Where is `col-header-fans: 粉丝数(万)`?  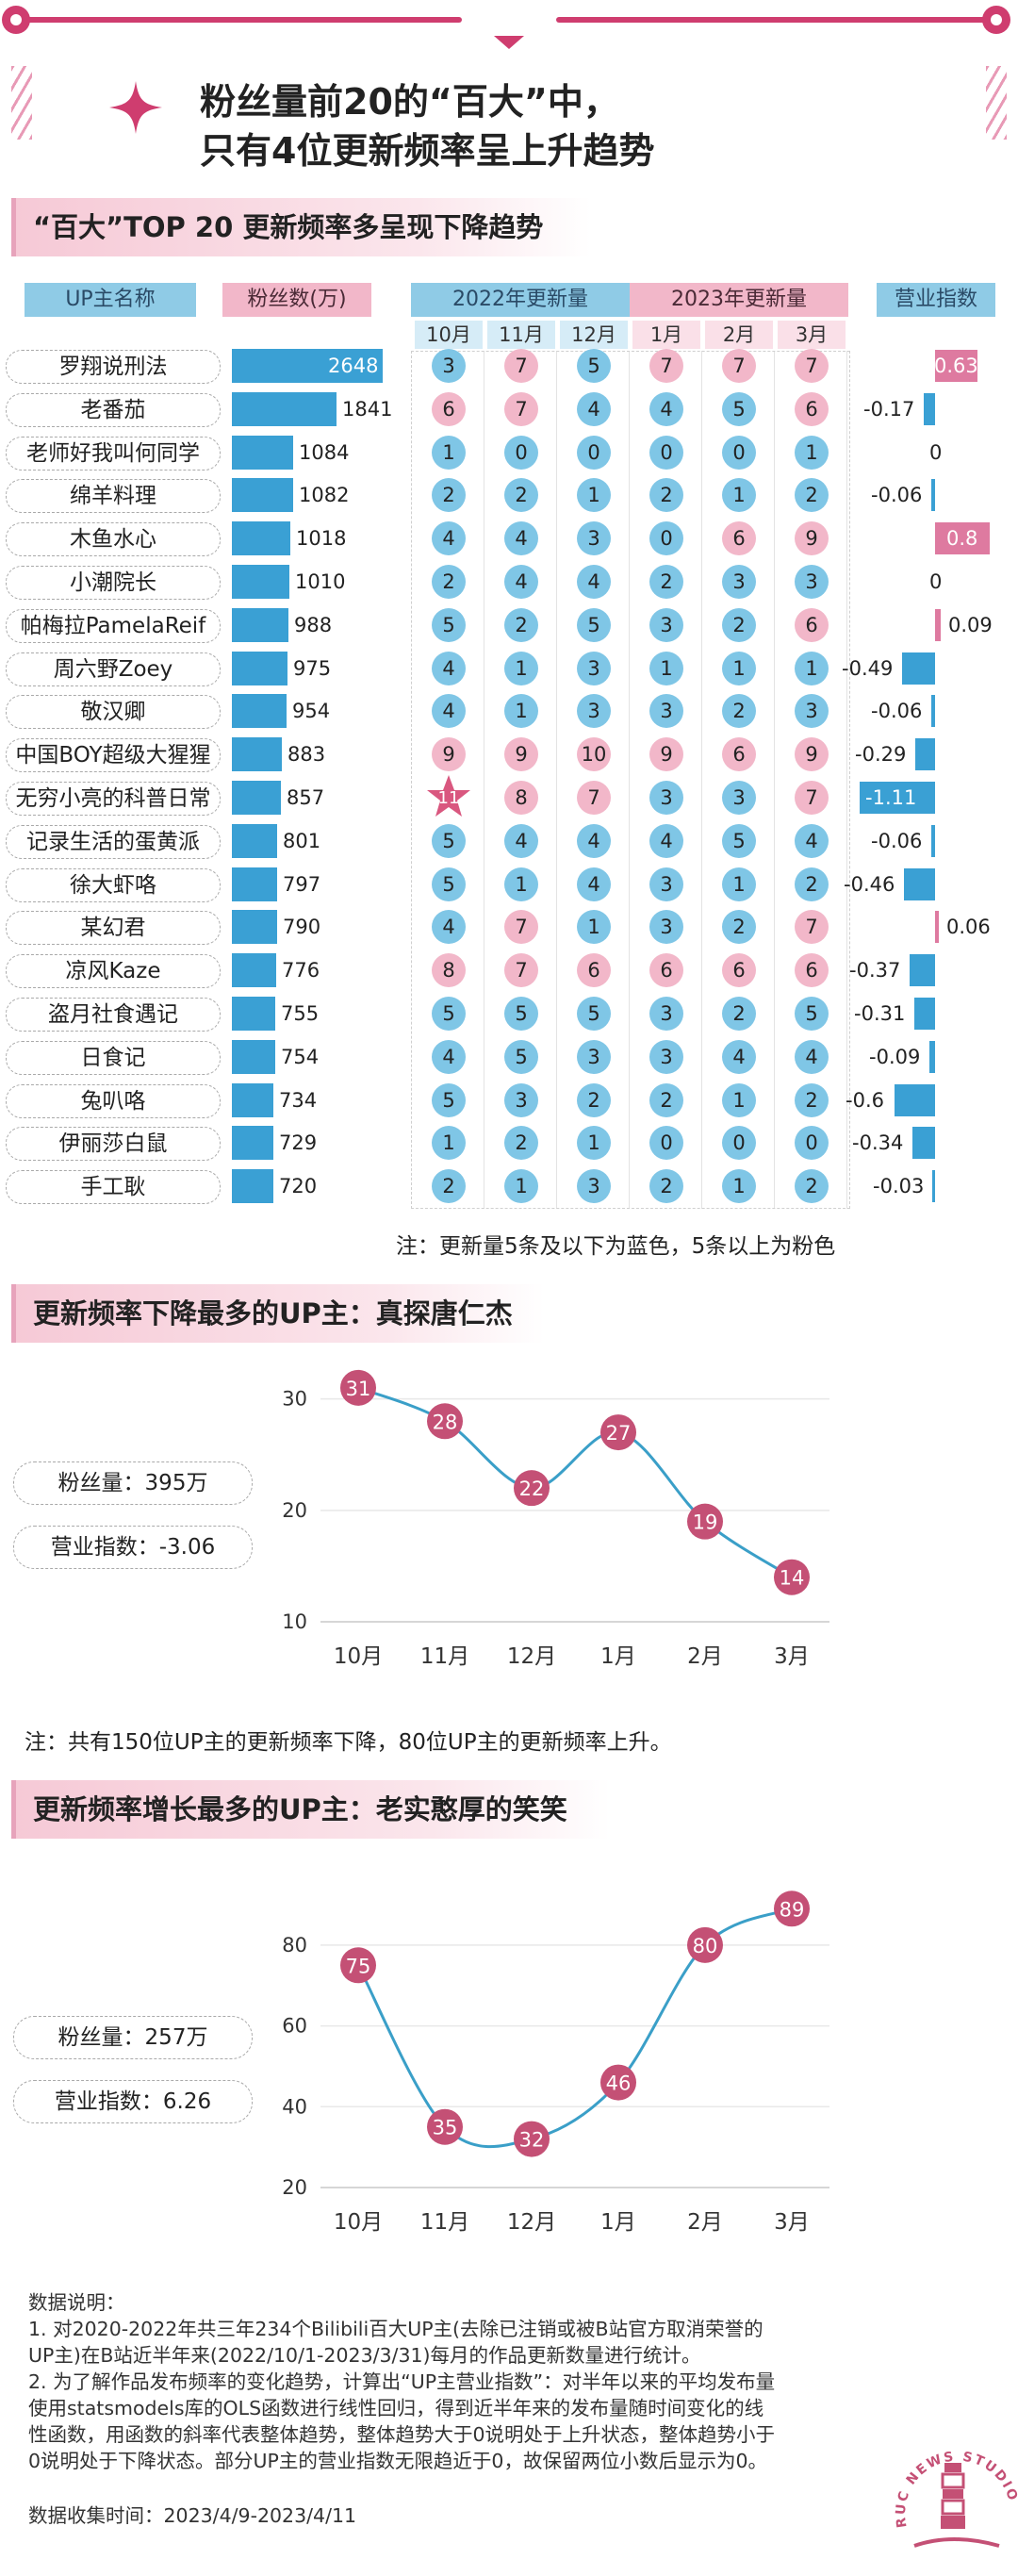
col-header-fans: 粉丝数(万) is located at coordinates (296, 300).